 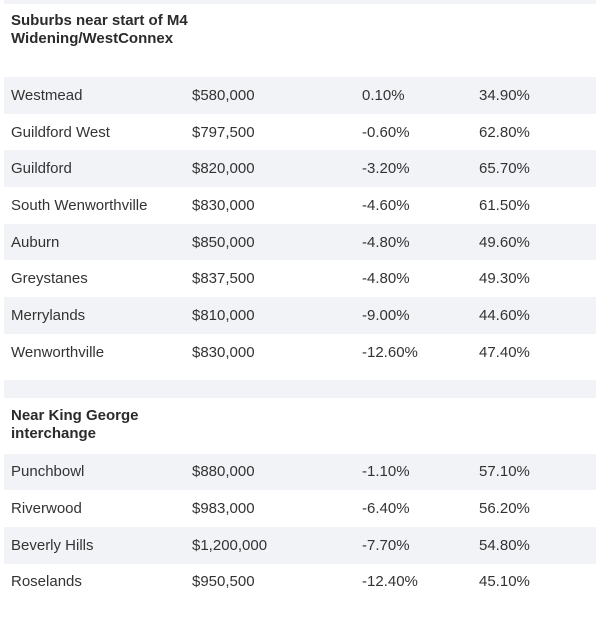 What do you see at coordinates (300, 169) in the screenshot?
I see `table-row: Guildford $820,000 -3.20% 65.70%` at bounding box center [300, 169].